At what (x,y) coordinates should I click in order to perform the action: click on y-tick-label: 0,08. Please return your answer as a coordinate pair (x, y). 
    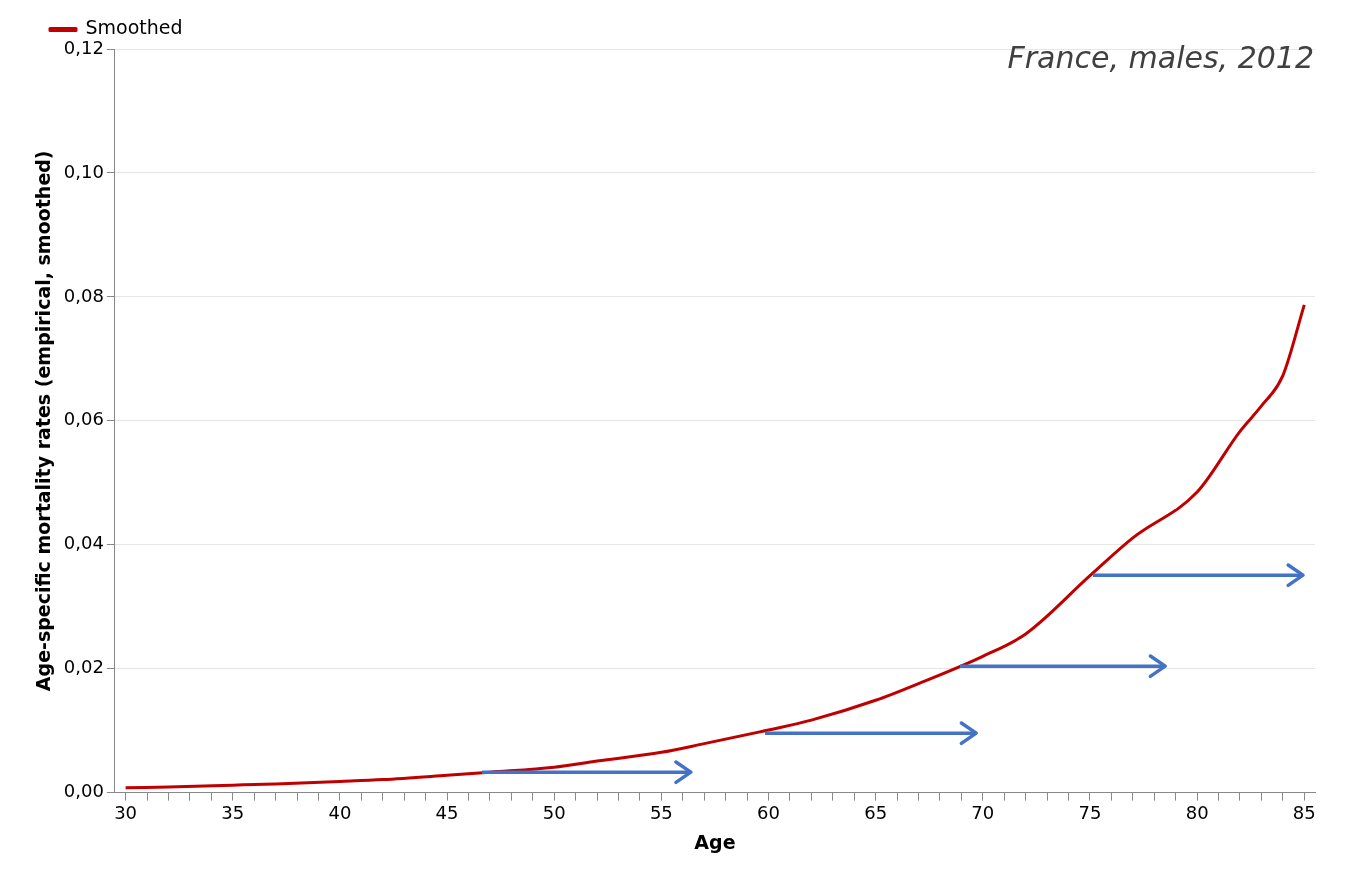
    Looking at the image, I should click on (83, 295).